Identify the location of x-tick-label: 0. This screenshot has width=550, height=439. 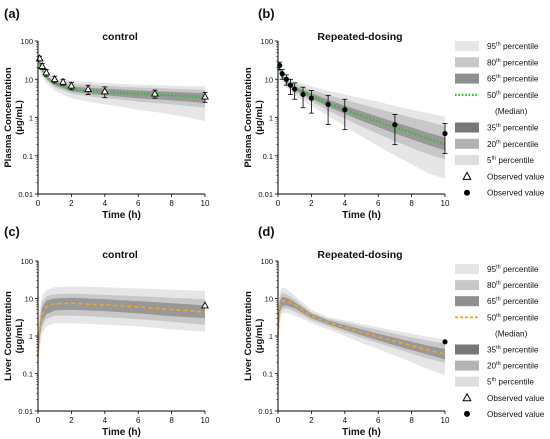
(38, 420).